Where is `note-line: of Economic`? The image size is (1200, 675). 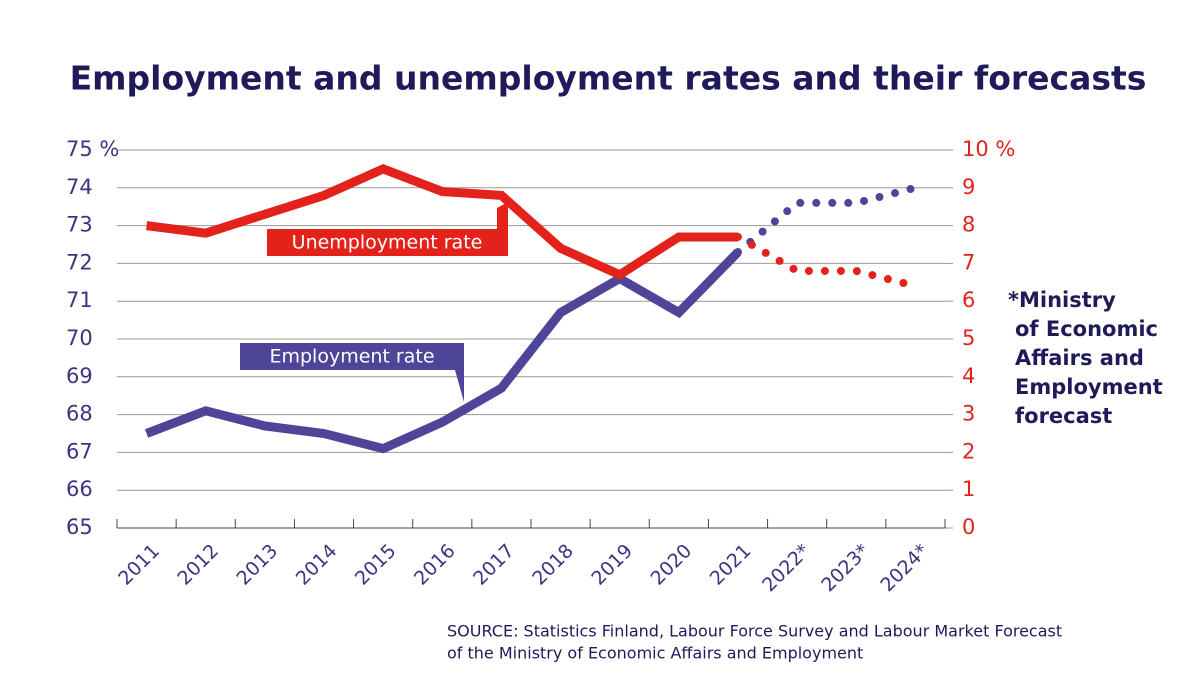 note-line: of Economic is located at coordinates (1086, 329).